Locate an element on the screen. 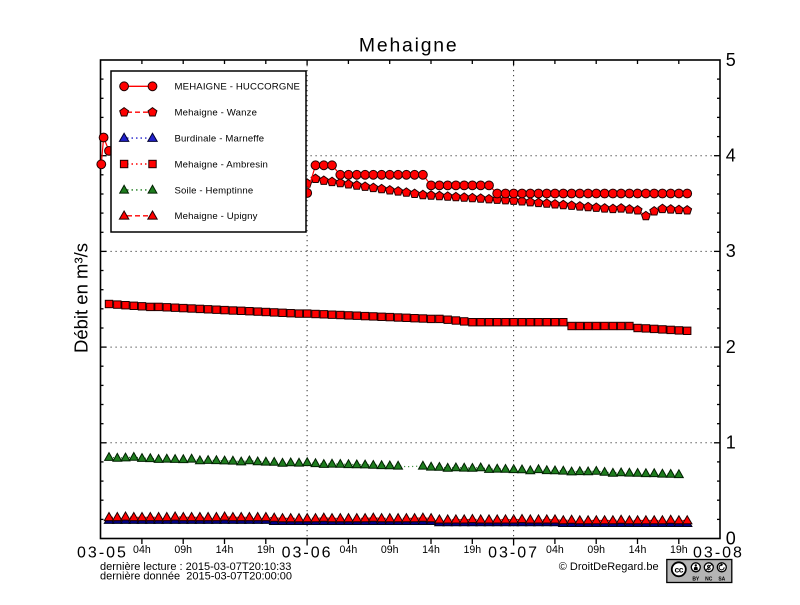 This screenshot has height=605, width=800. svg-text: 03-07 is located at coordinates (513, 553).